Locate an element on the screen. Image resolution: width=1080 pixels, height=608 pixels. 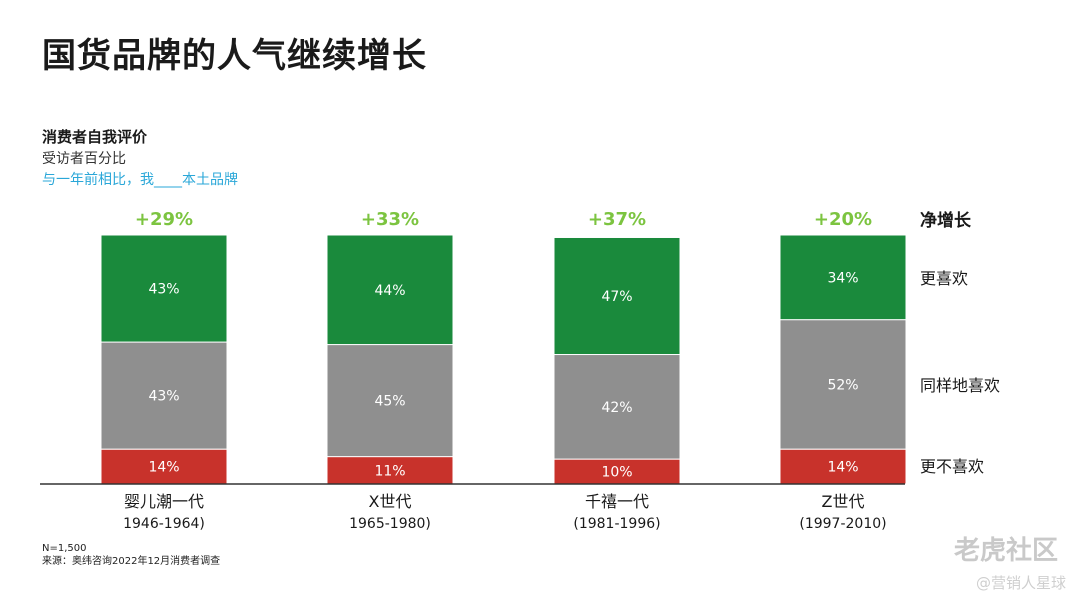
category-label: 婴儿潮一代 is located at coordinates (164, 501).